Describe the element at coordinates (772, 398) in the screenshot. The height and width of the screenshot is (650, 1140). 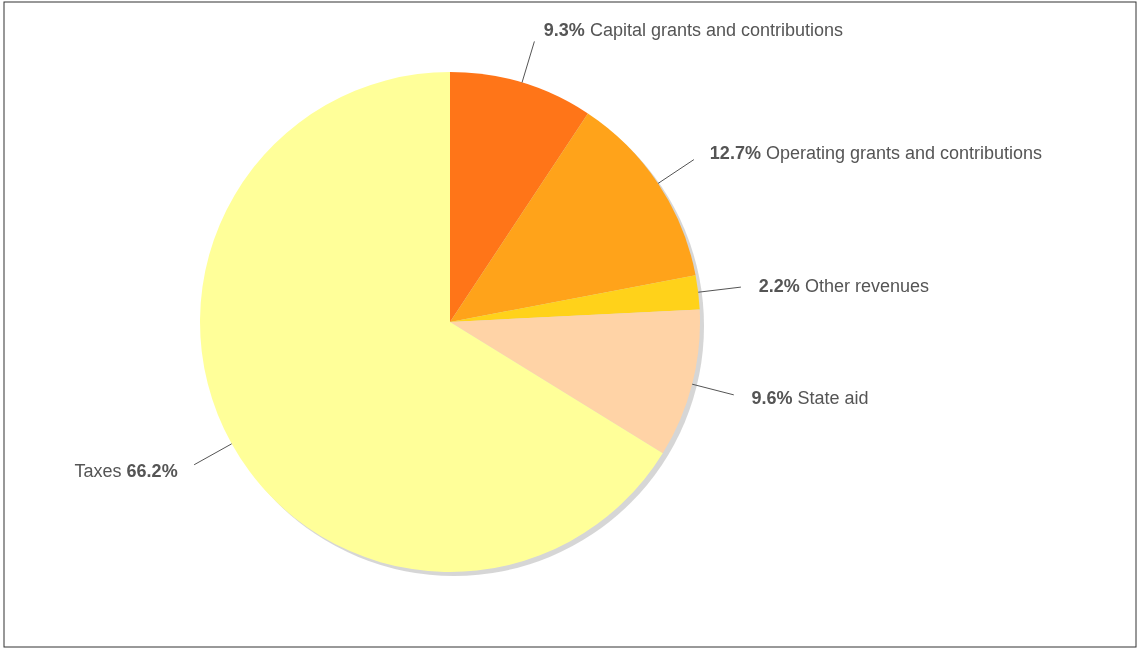
I see `data-label: 9.6%` at that location.